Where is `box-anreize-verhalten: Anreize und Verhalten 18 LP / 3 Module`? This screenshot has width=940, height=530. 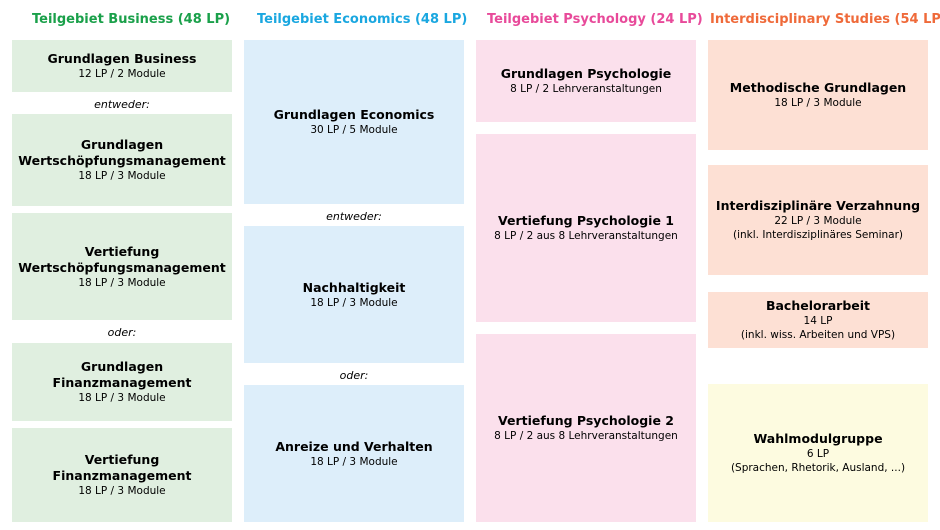 box-anreize-verhalten: Anreize und Verhalten 18 LP / 3 Module is located at coordinates (354, 453).